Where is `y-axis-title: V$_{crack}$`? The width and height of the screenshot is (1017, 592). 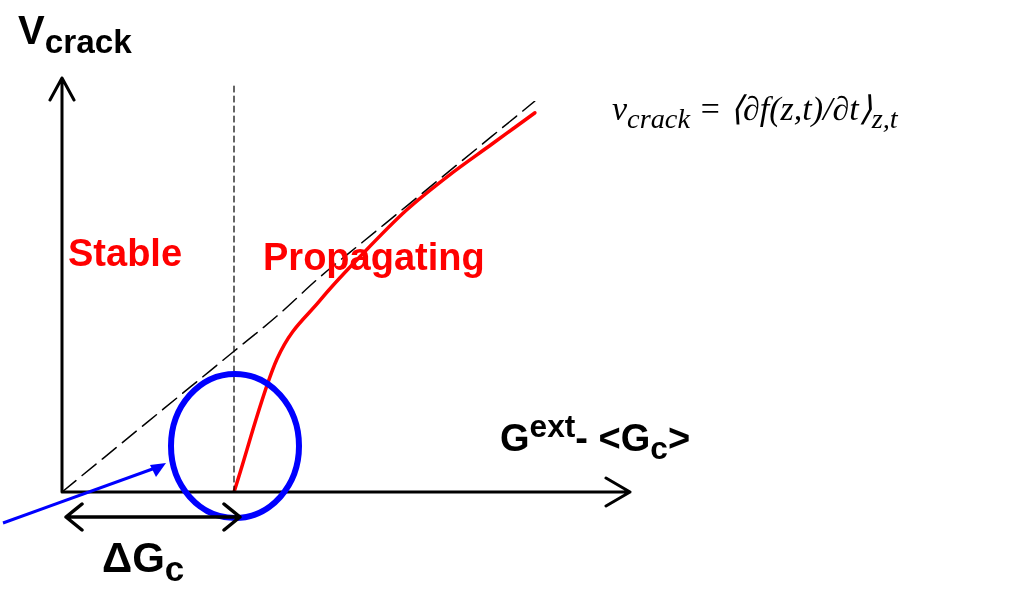 y-axis-title: V$_{crack}$ is located at coordinates (75, 34).